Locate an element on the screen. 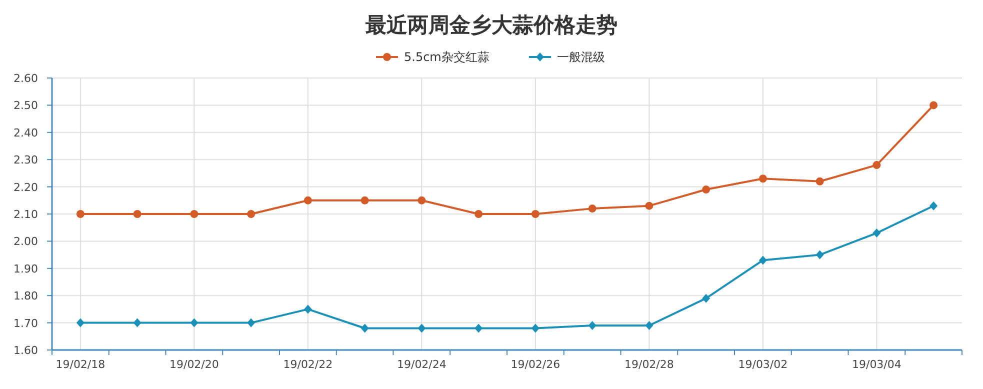 The image size is (983, 389). x-tick-label: 19/02/20 is located at coordinates (194, 364).